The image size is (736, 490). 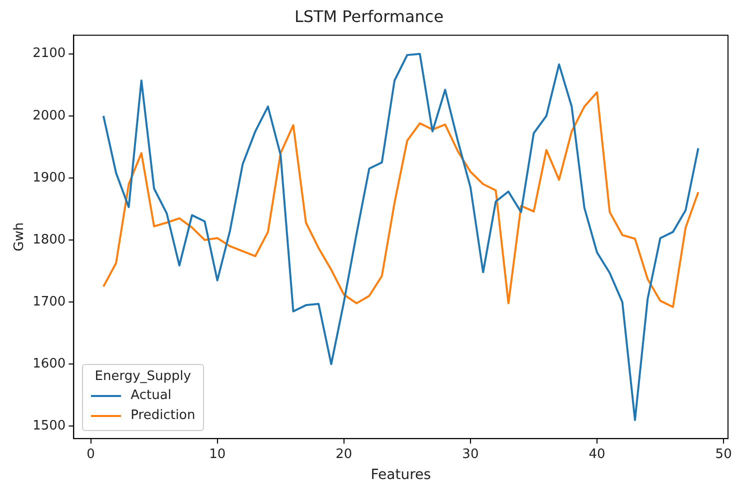 I want to click on y-tick-label: 1900, so click(x=49, y=178).